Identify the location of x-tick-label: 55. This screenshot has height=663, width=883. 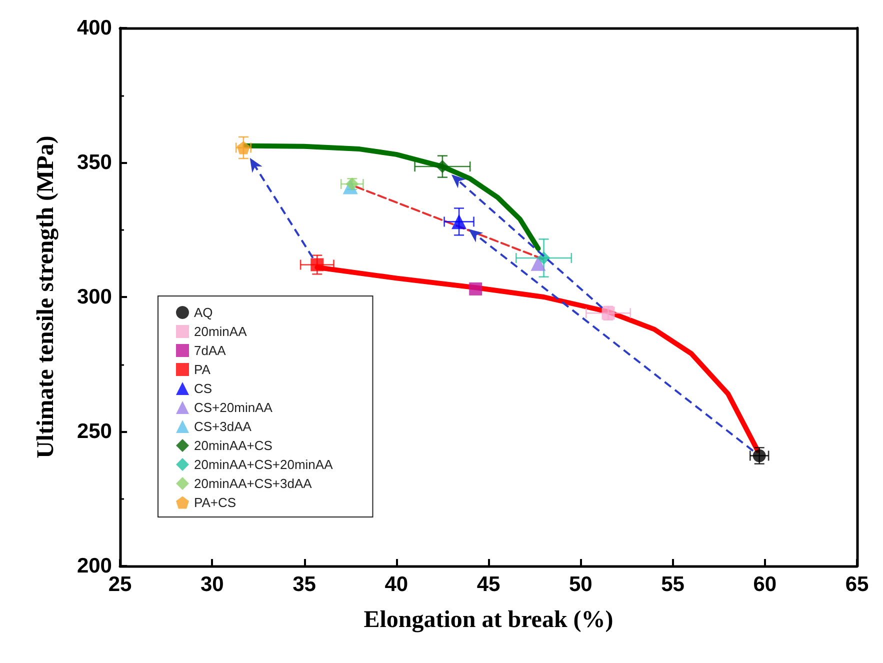
(673, 584).